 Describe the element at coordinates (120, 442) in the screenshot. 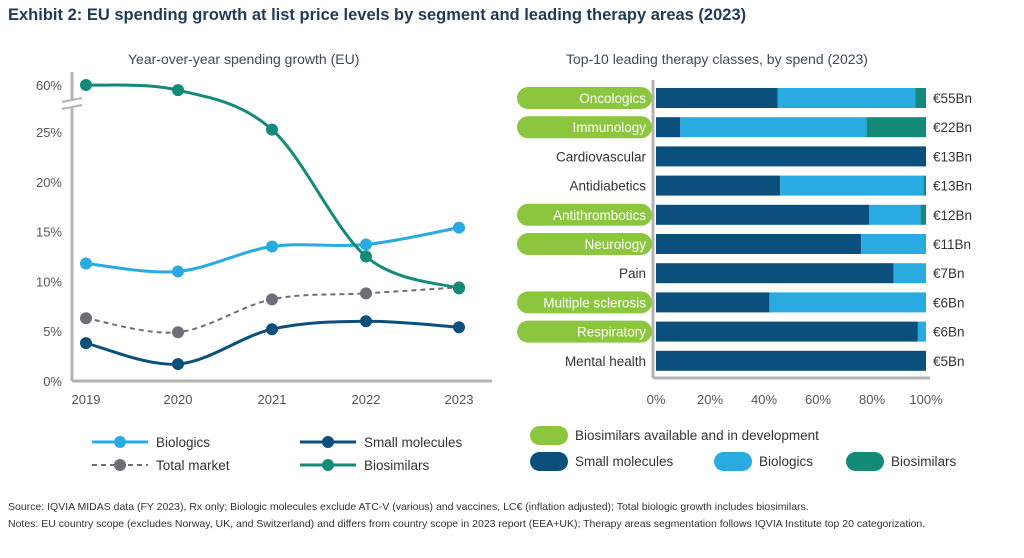

I see `biologics-legend-marker` at that location.